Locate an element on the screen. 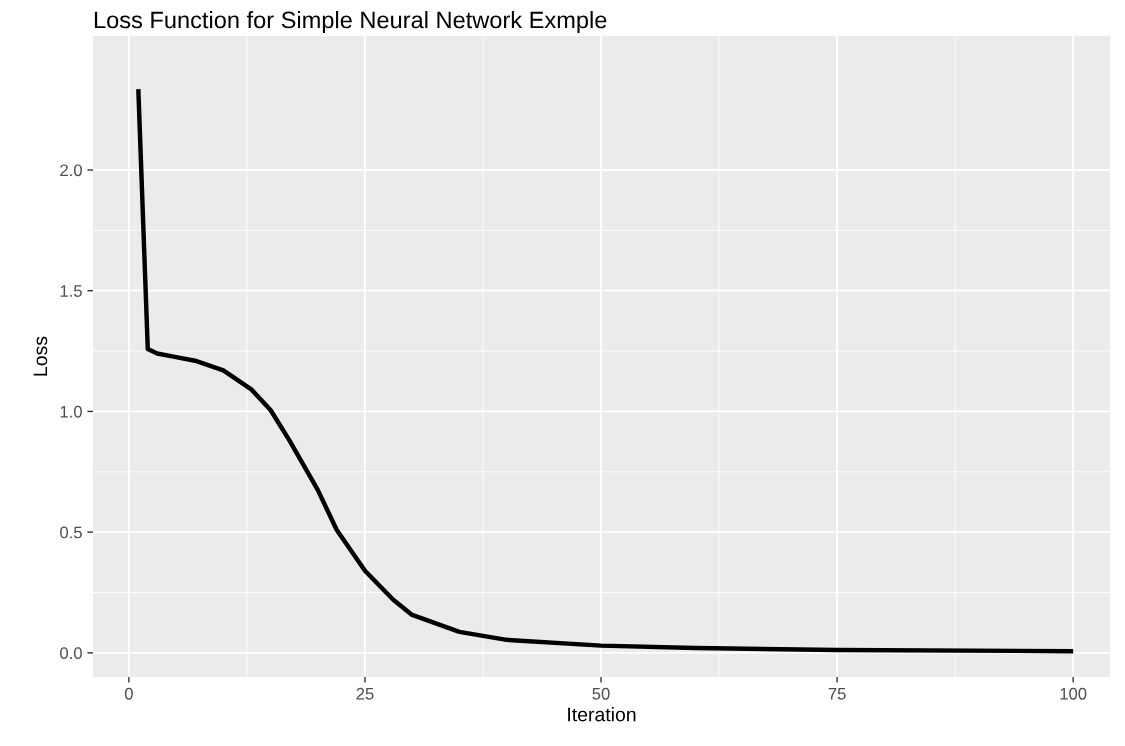 Image resolution: width=1125 pixels, height=746 pixels. x-tick-label: 0 is located at coordinates (128, 693).